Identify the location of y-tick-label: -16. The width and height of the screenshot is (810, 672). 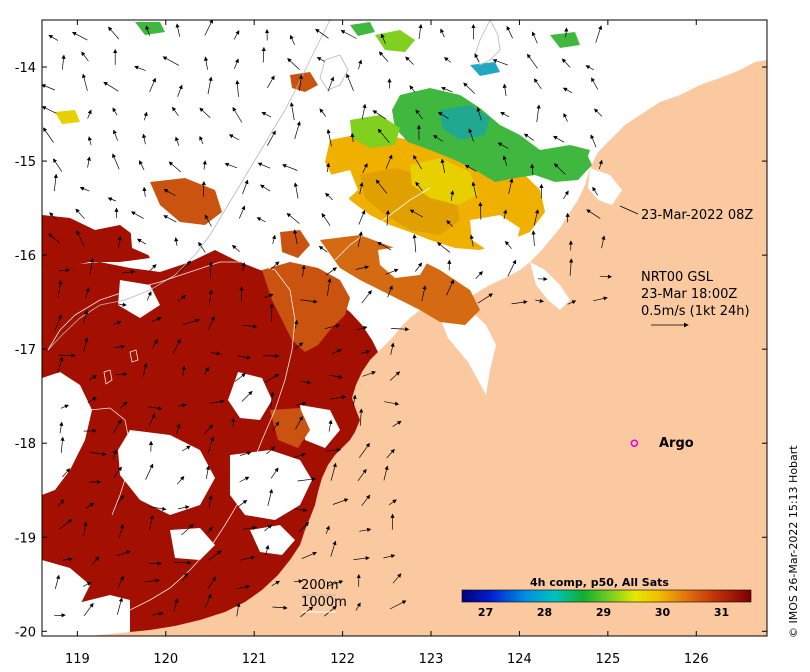
(25, 256).